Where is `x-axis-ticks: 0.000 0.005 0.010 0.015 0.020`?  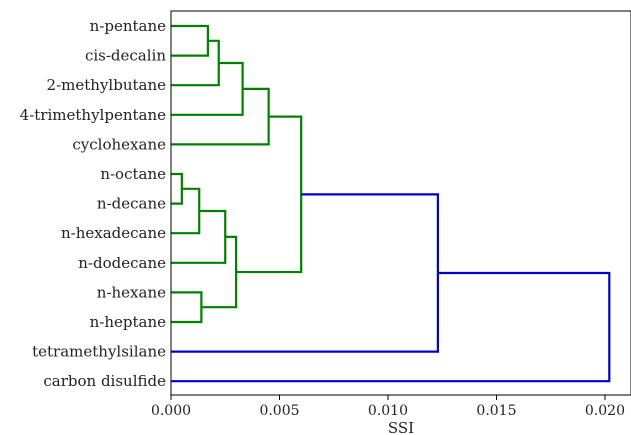 x-axis-ticks: 0.000 0.005 0.010 0.015 0.020 is located at coordinates (388, 407).